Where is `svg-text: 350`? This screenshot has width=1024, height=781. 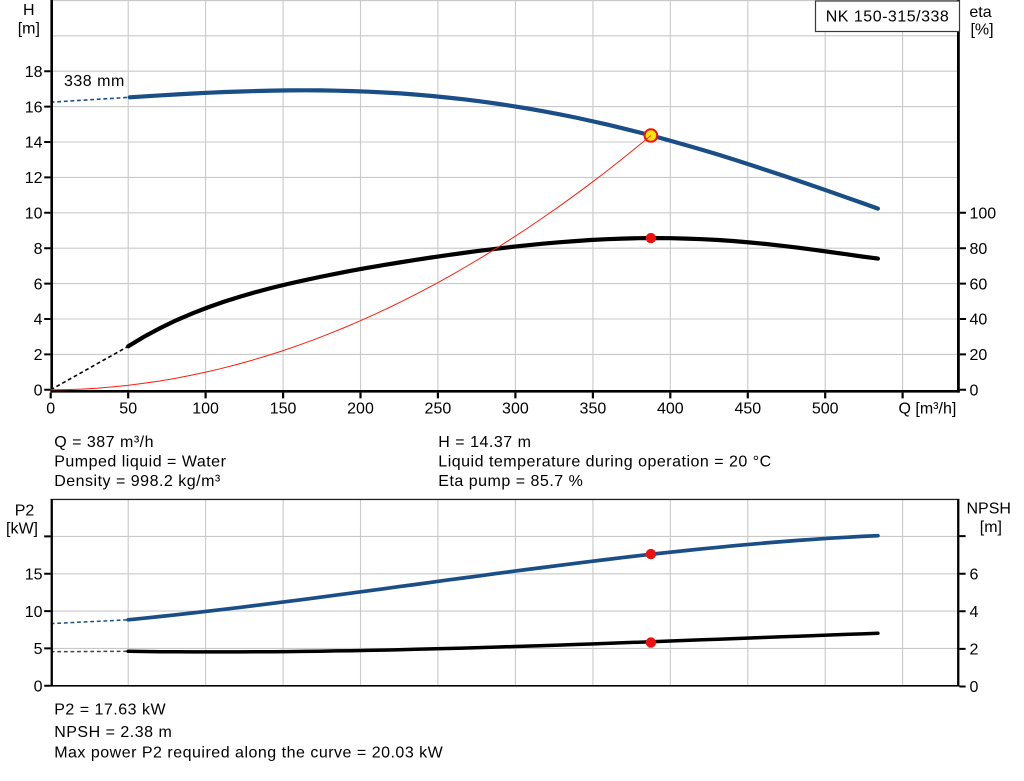 svg-text: 350 is located at coordinates (593, 408).